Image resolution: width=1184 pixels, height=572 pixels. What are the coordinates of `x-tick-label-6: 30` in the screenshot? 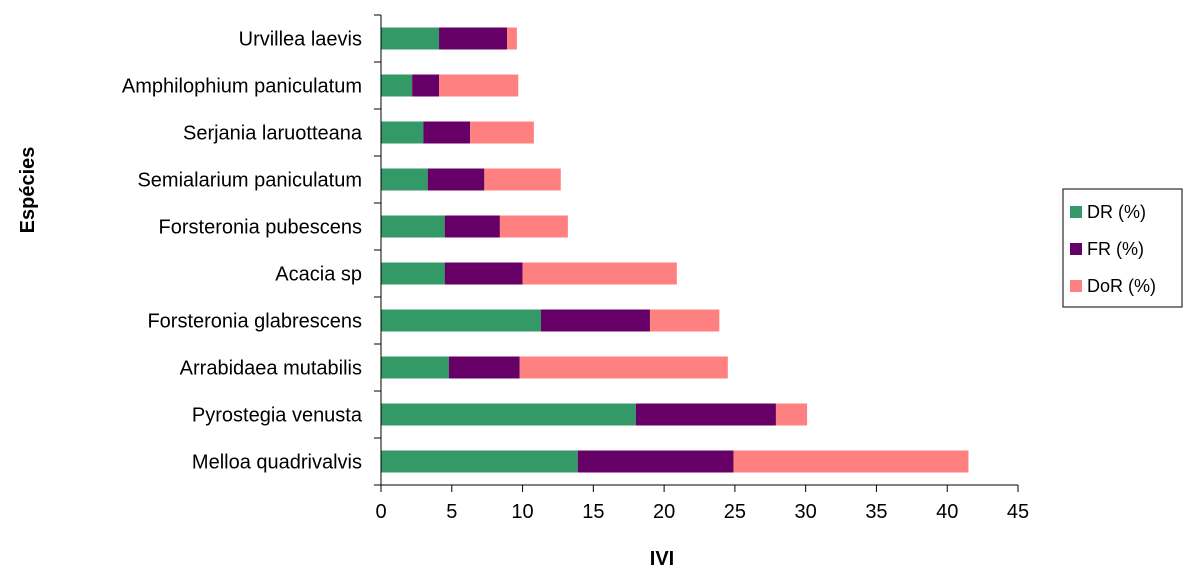 It's located at (806, 512).